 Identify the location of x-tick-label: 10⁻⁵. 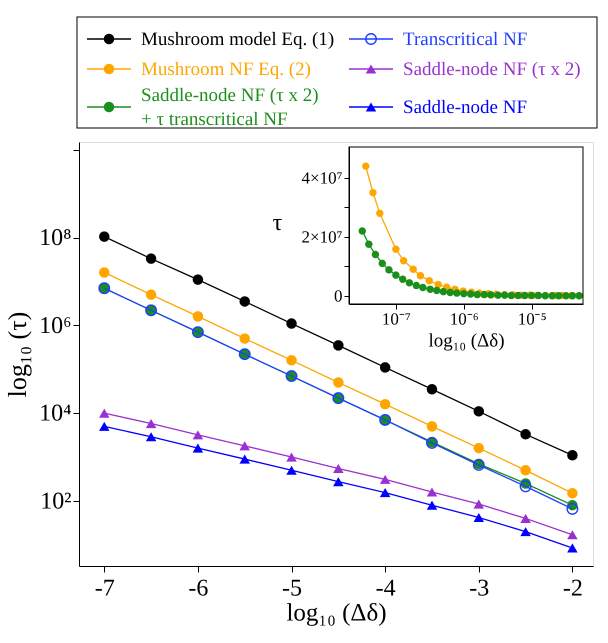
(532, 319).